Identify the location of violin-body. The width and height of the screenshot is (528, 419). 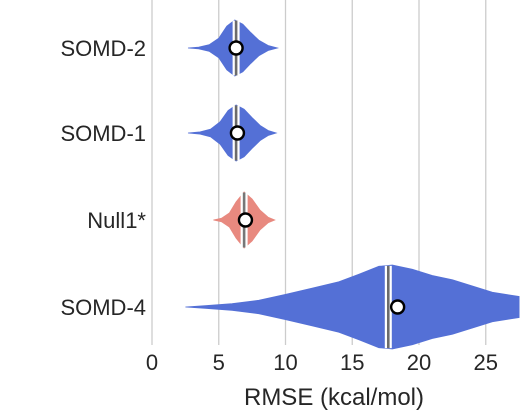
(352, 307).